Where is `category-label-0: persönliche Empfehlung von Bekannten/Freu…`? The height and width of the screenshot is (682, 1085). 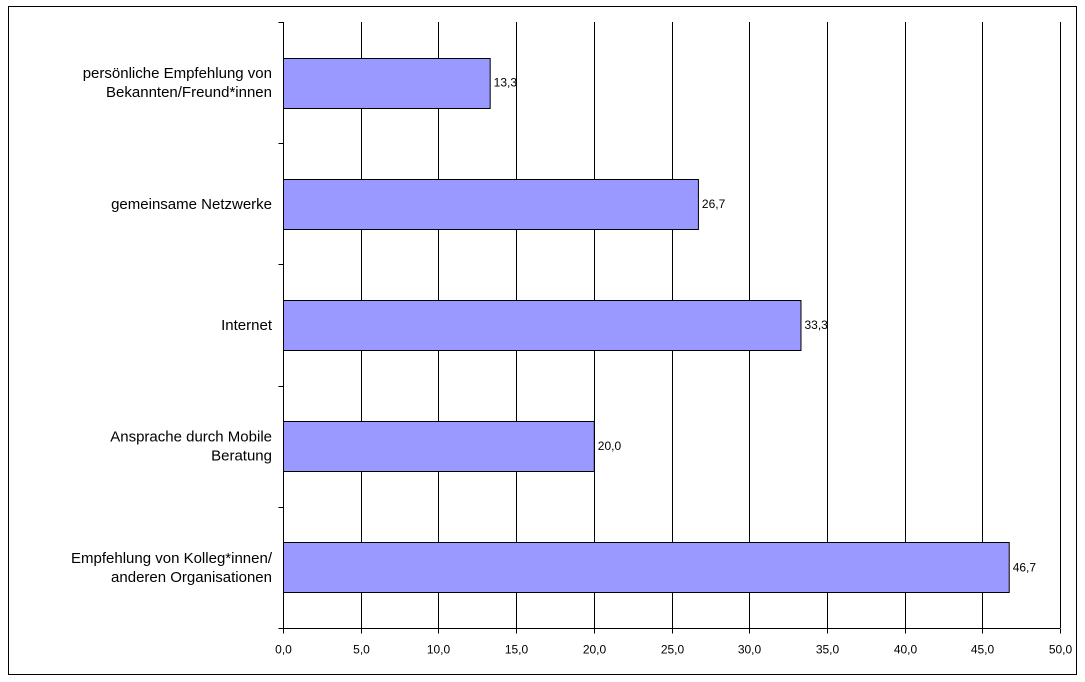
category-label-0: persönliche Empfehlung von Bekannten/Freu… is located at coordinates (177, 83).